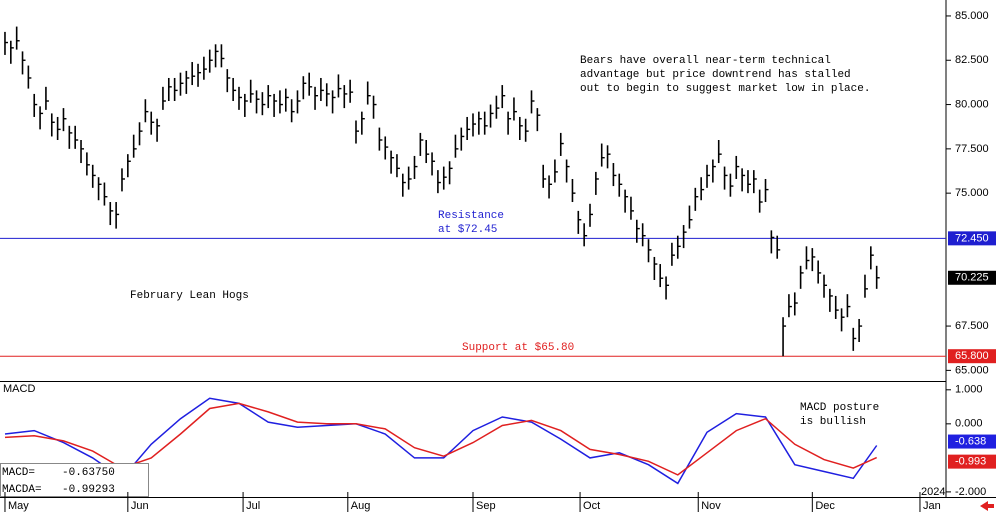  What do you see at coordinates (471, 216) in the screenshot?
I see `level-text: Resistance` at bounding box center [471, 216].